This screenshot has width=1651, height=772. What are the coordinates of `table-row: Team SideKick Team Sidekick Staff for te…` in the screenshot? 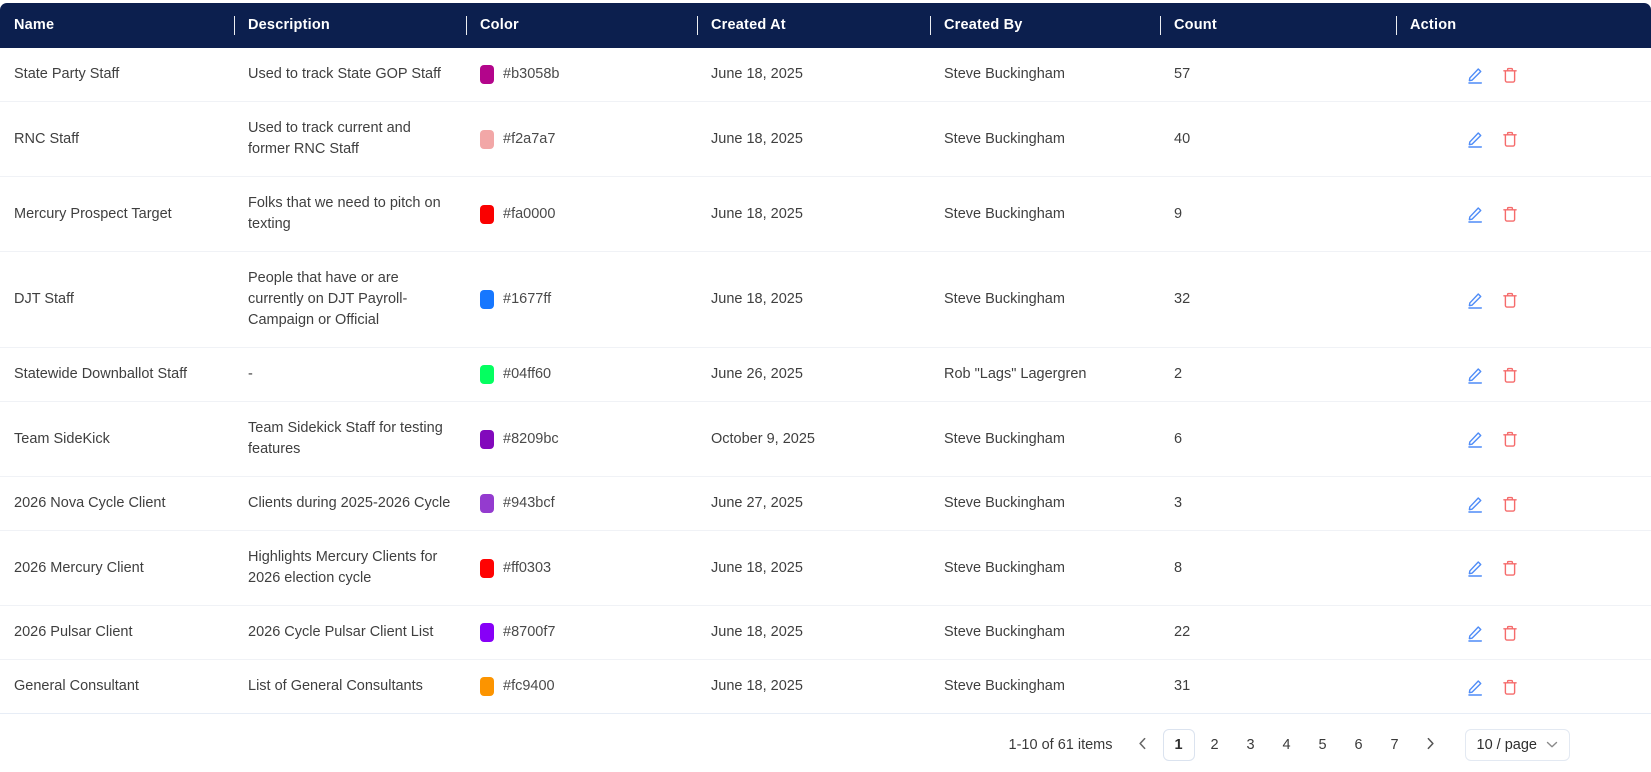 It's located at (825, 439).